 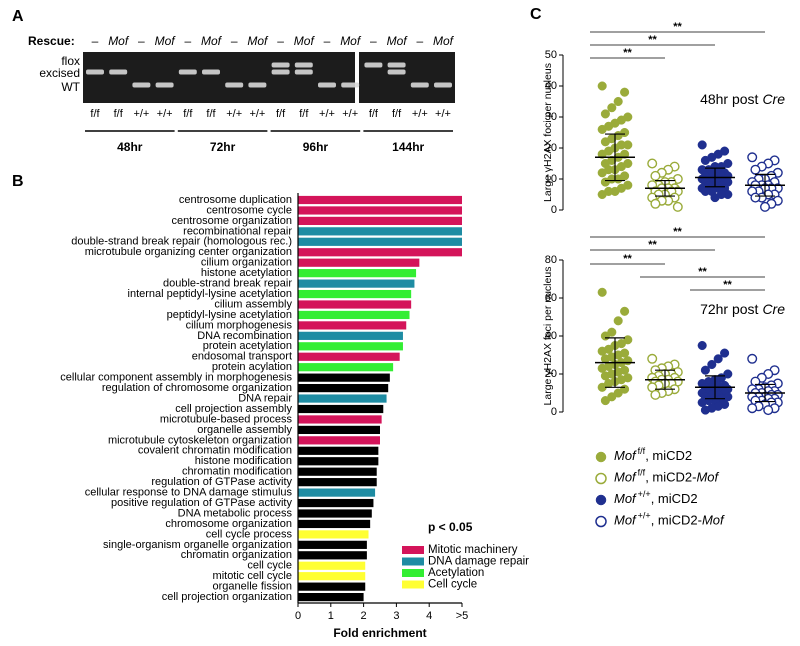 I want to click on band-label: excised, so click(x=59, y=73).